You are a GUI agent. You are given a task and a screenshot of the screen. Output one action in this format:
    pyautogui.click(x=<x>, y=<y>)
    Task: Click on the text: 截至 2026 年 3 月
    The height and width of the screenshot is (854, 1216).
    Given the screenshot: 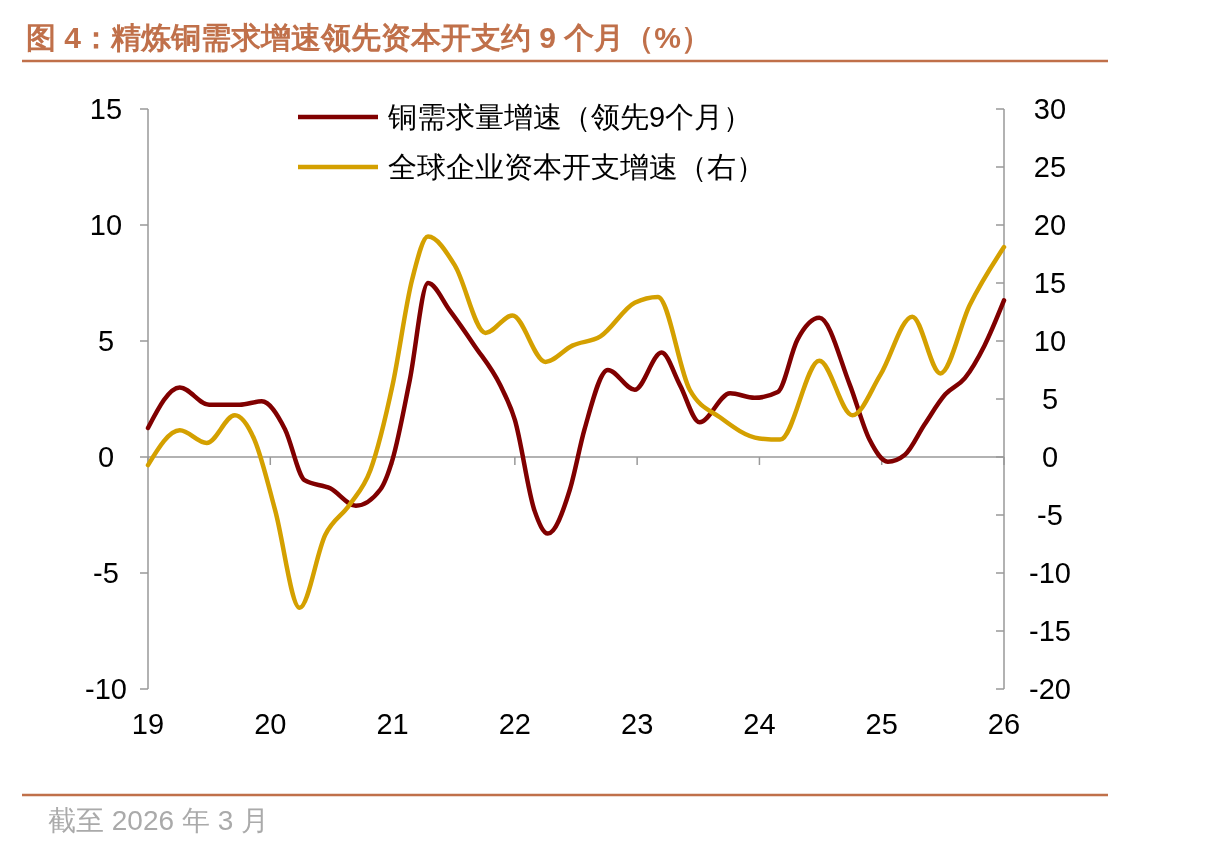 What is the action you would take?
    pyautogui.click(x=158, y=820)
    